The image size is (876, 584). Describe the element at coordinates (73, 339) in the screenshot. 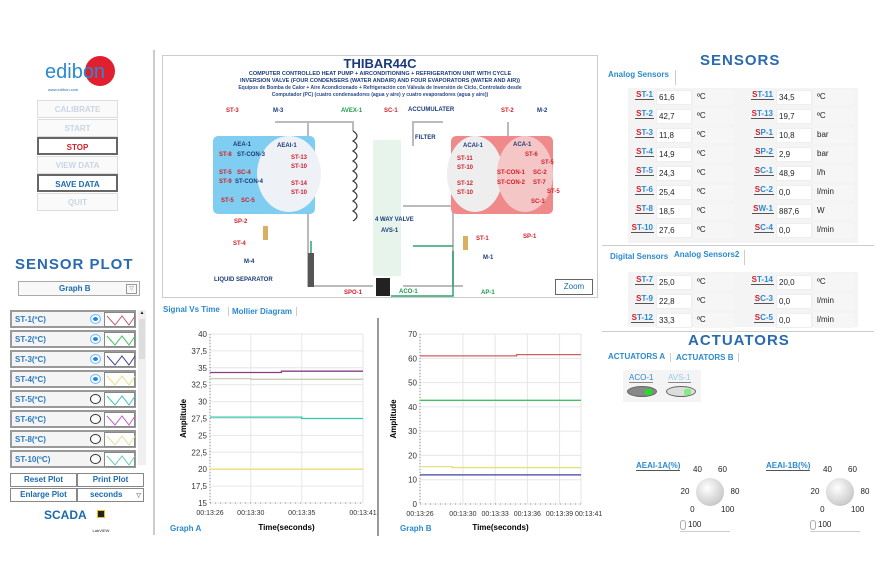

I see `plot-item: ST-2(ºC)` at that location.